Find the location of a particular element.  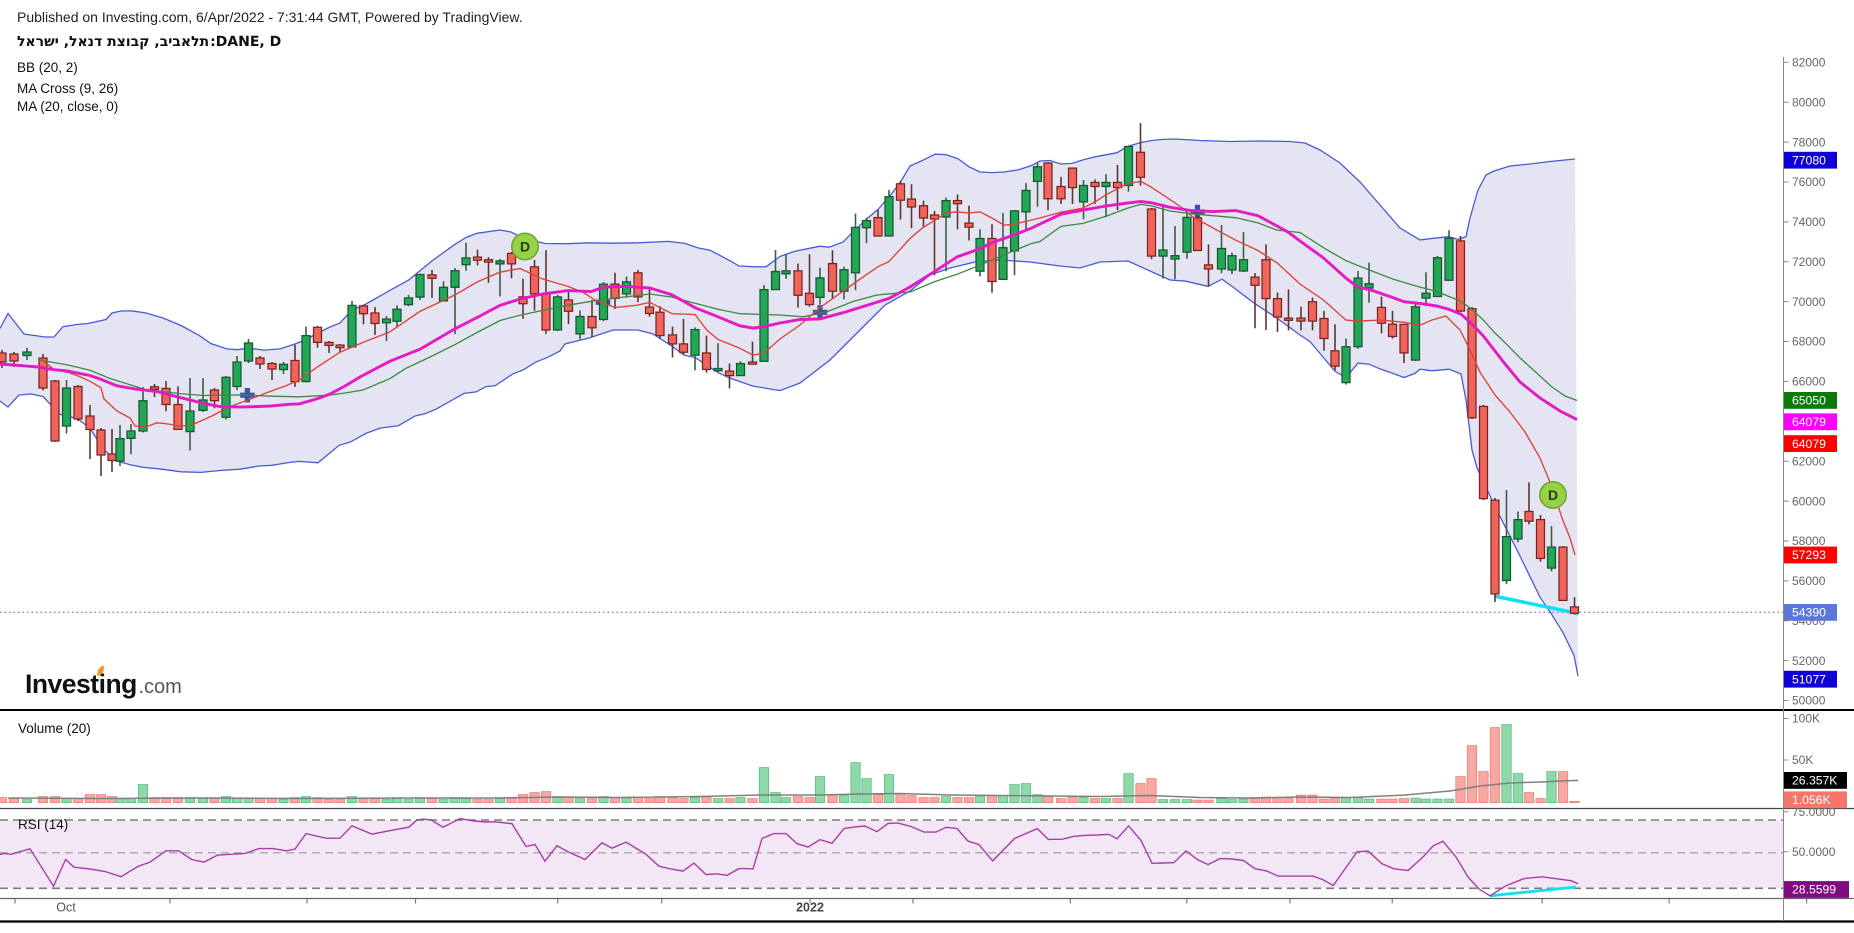

svg-text: 50K is located at coordinates (1802, 760).